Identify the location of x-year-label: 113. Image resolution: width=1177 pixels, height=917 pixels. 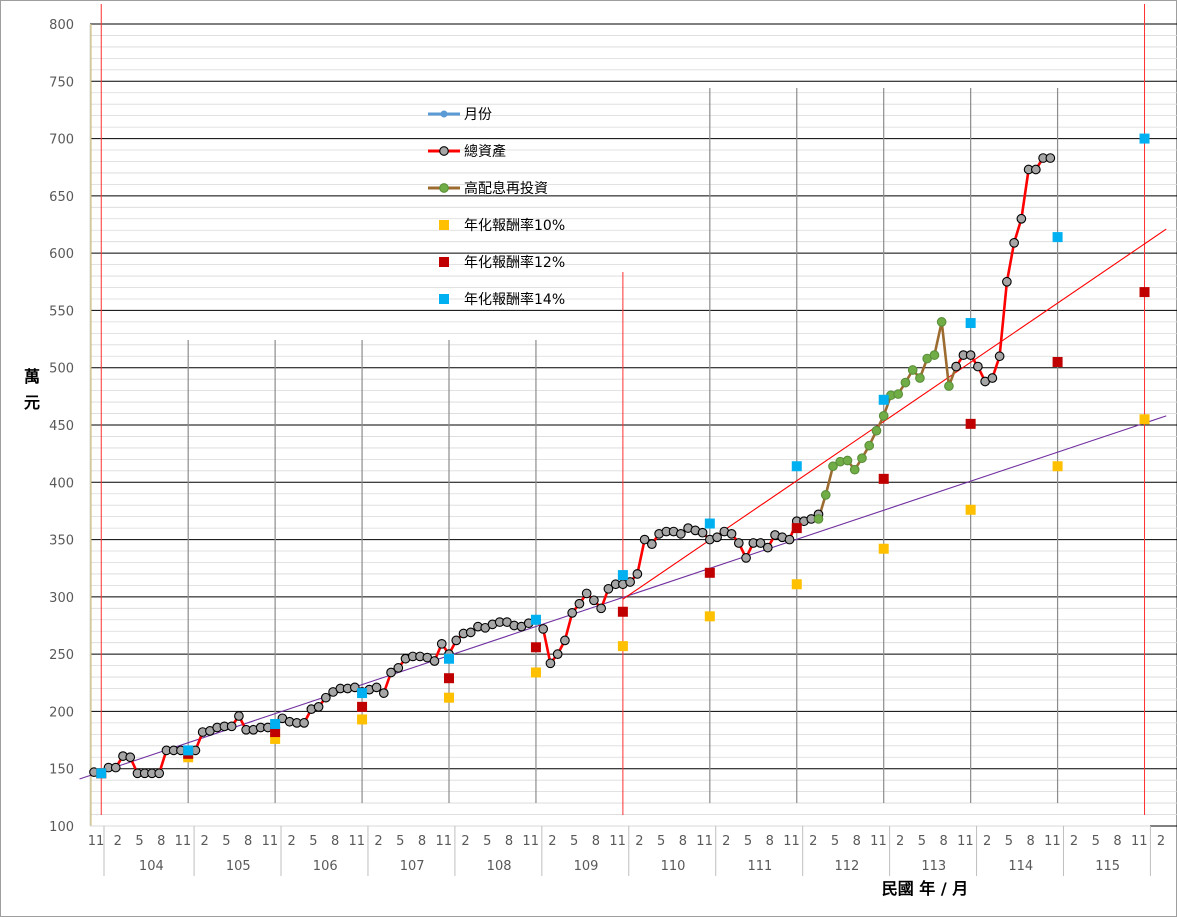
(933, 866).